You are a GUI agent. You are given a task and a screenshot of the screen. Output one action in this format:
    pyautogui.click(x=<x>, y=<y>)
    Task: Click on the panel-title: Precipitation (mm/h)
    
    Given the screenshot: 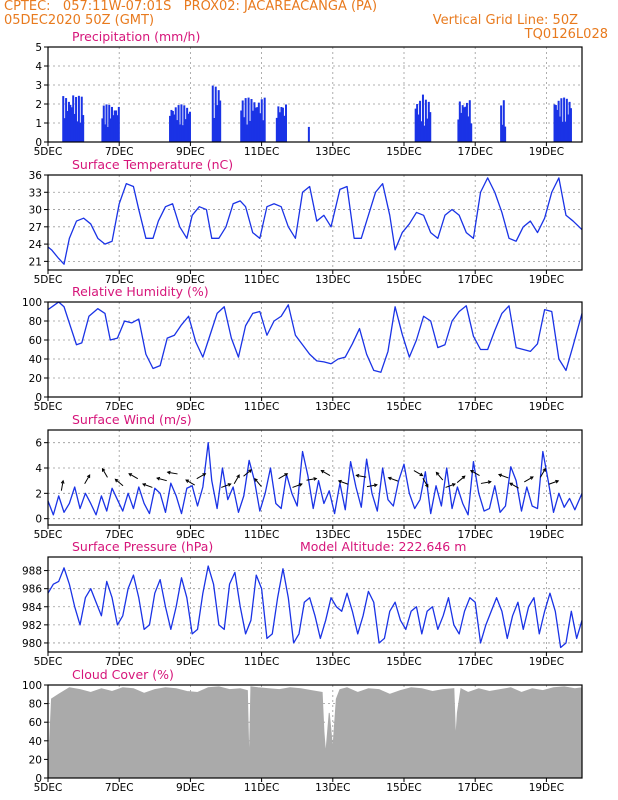 What is the action you would take?
    pyautogui.click(x=136, y=36)
    